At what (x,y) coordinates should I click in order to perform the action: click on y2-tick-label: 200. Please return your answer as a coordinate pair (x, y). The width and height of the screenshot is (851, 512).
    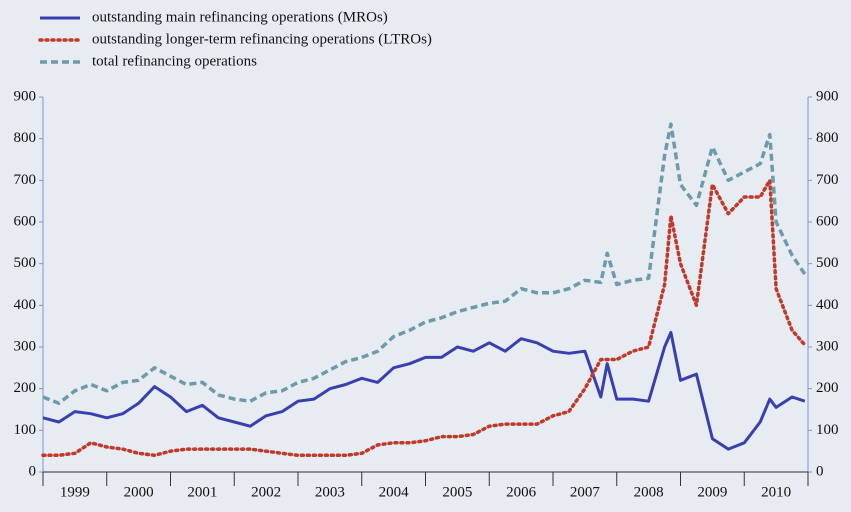
    Looking at the image, I should click on (827, 388).